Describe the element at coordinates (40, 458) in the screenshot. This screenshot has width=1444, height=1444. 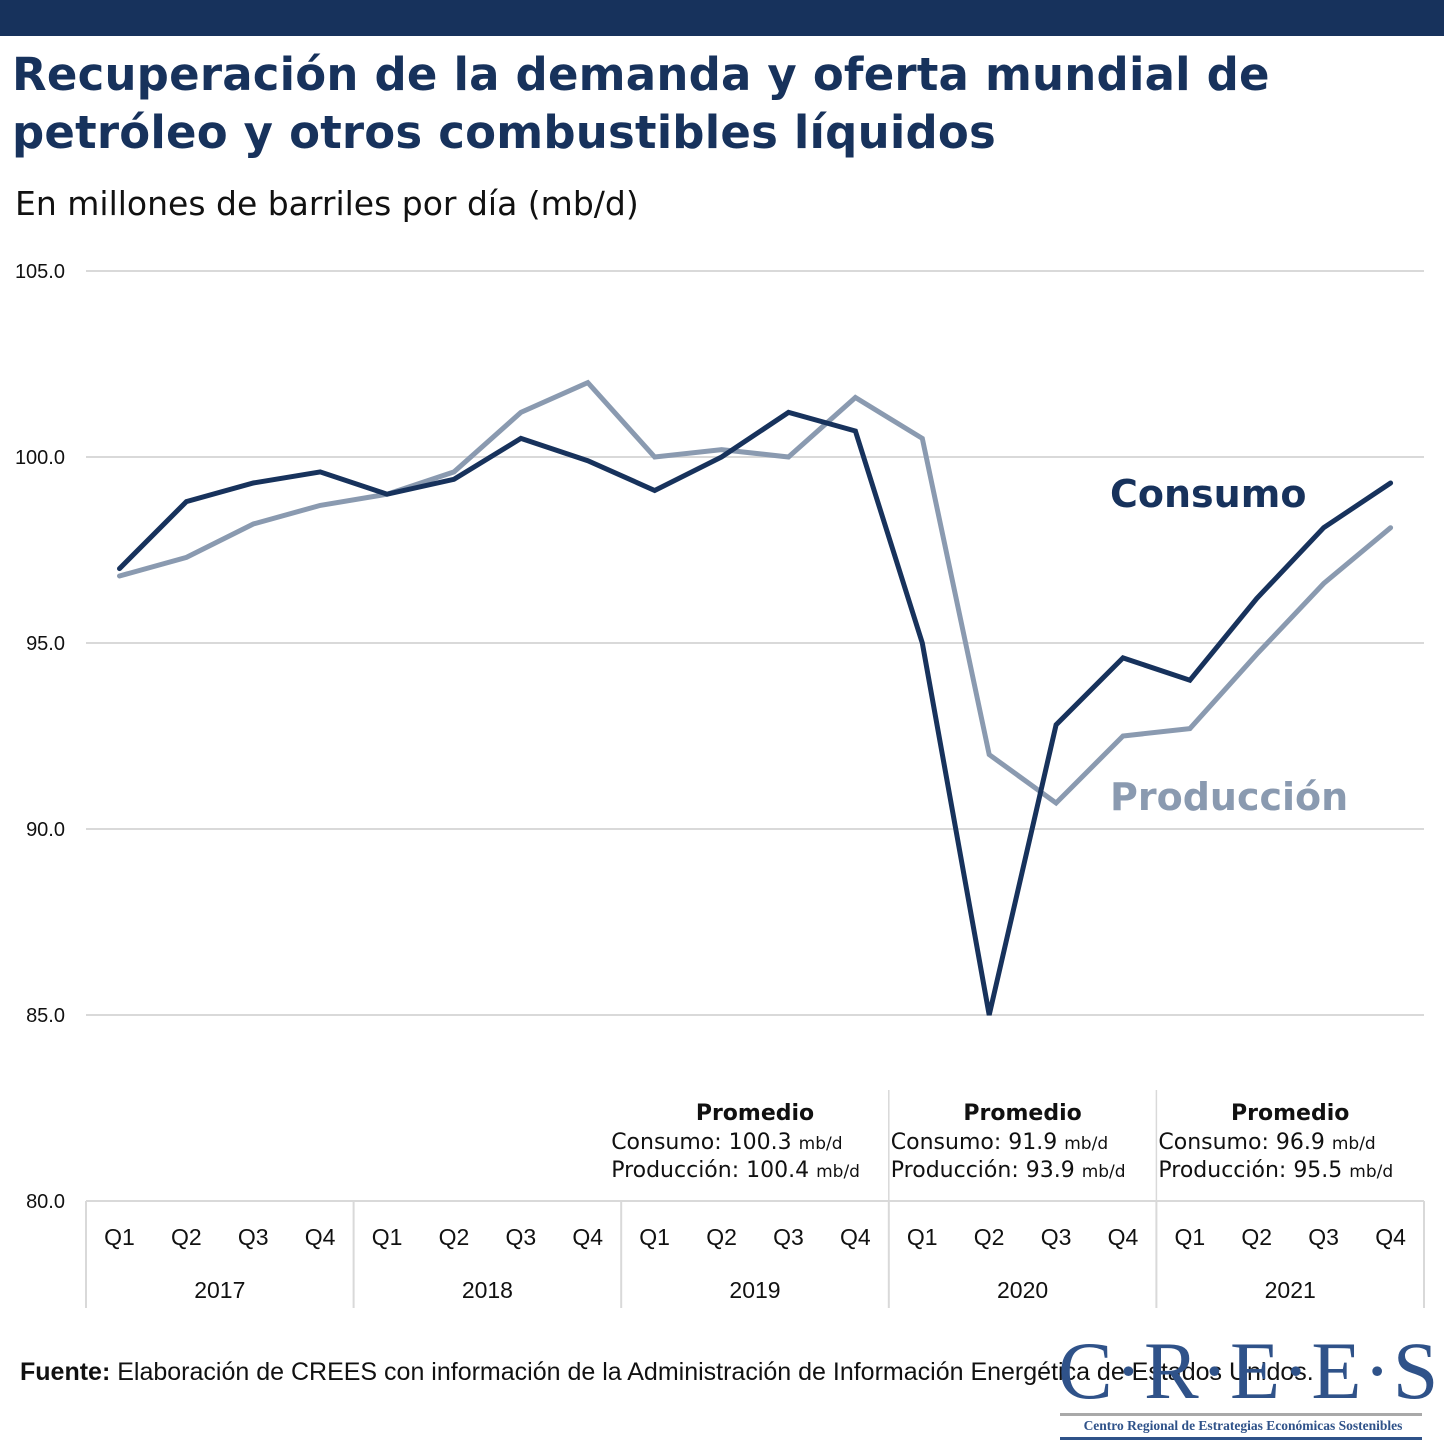
I see `y-tick-label: 100.0` at that location.